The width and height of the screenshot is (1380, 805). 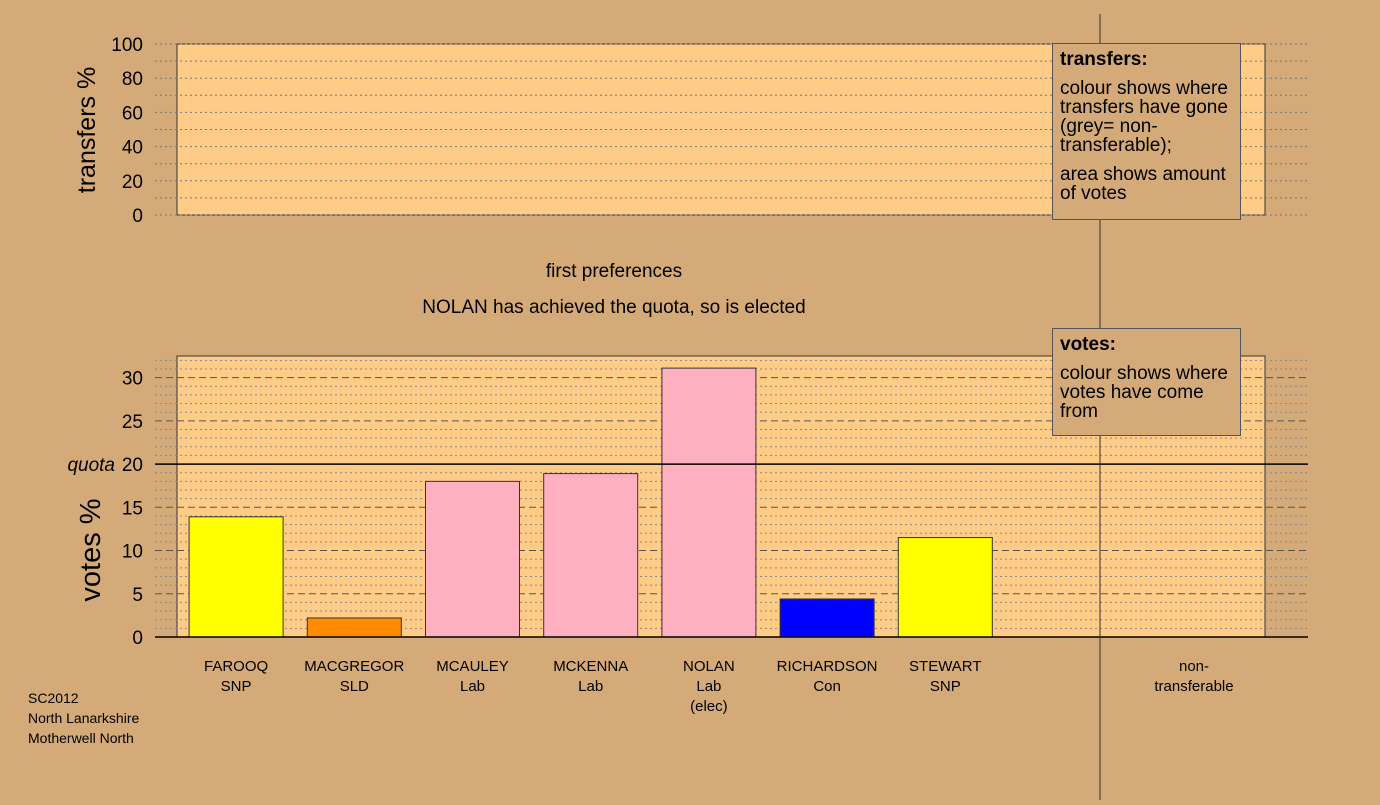 I want to click on transfers-y-tick-label: 80, so click(x=132, y=79).